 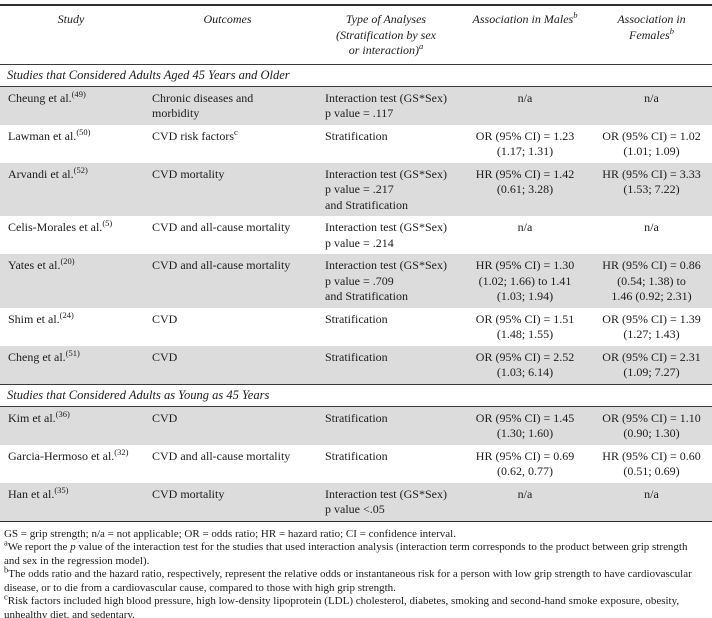 What do you see at coordinates (525, 173) in the screenshot?
I see `males-association-value: HR (95% CI) = 1.42` at bounding box center [525, 173].